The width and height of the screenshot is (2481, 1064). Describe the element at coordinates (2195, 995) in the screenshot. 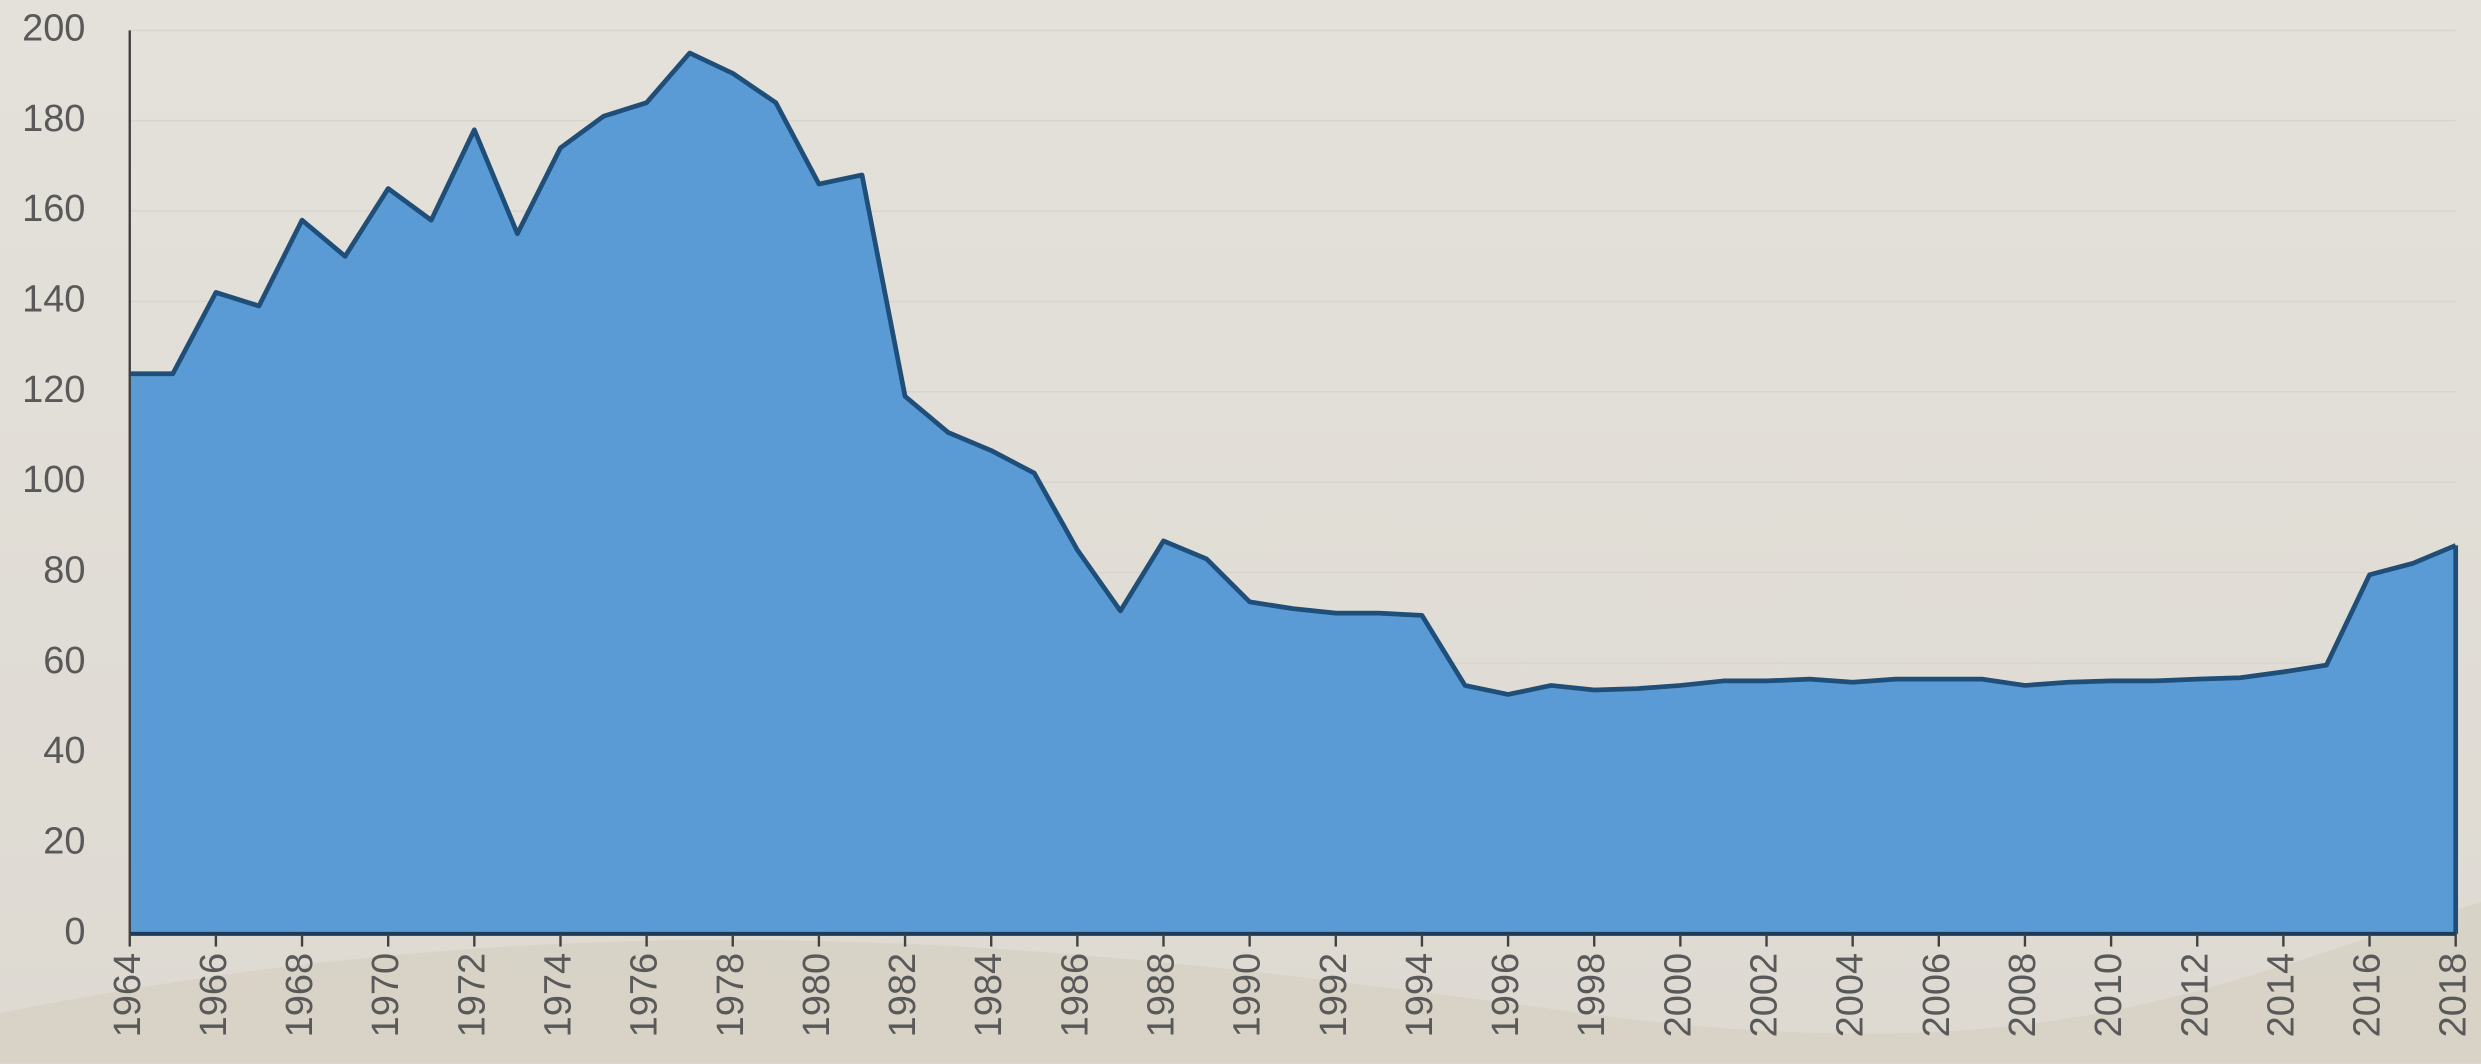

I see `x-tick-label: 2012` at that location.